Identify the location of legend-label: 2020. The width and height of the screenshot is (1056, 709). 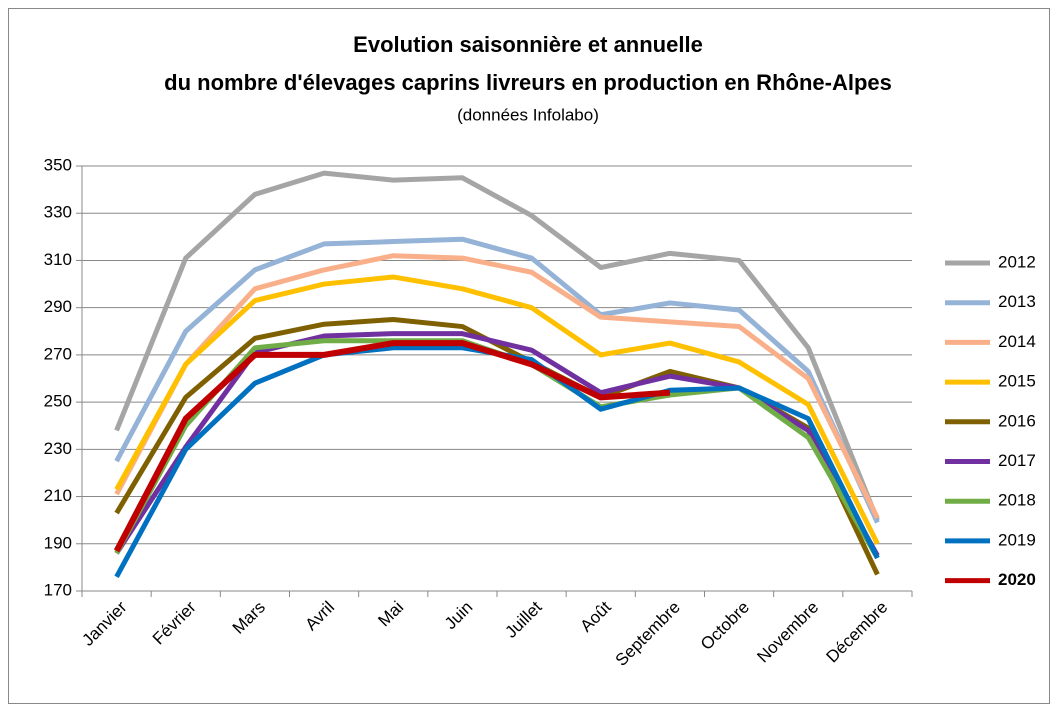
(1017, 579).